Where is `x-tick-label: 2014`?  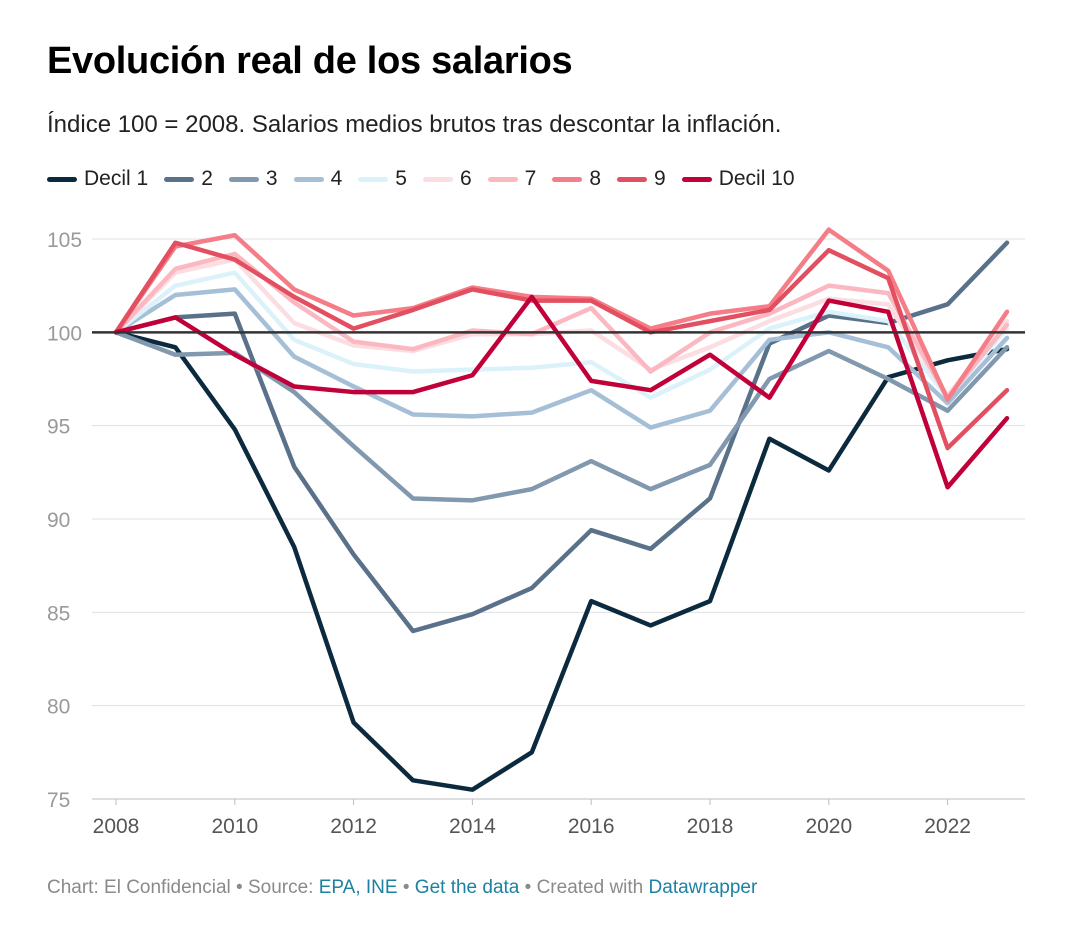
x-tick-label: 2014 is located at coordinates (472, 826).